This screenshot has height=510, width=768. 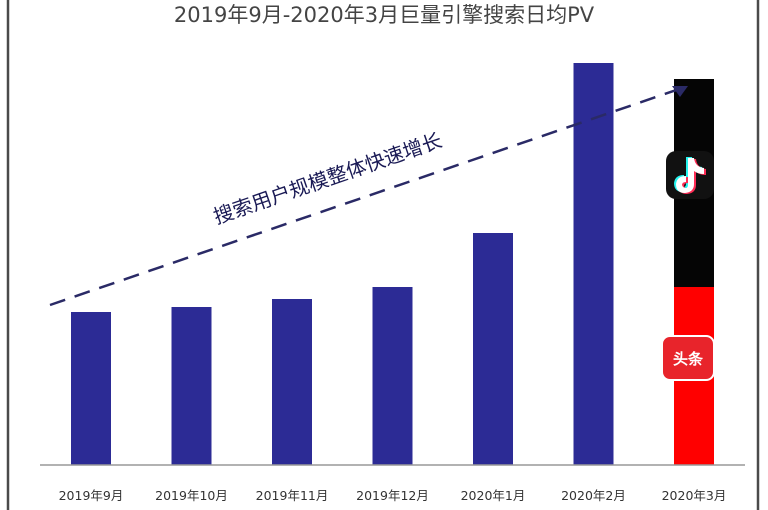 I want to click on toutiao-logo-tile, so click(x=688, y=358).